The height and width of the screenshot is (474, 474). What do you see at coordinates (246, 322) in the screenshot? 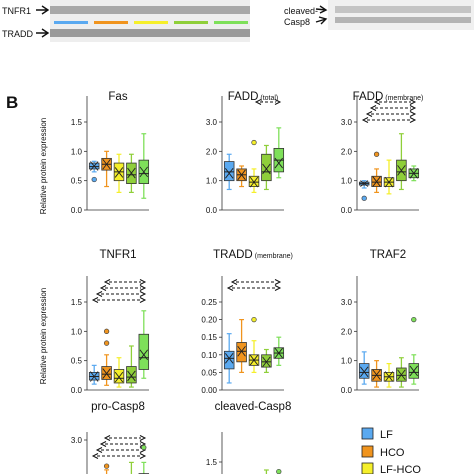
I see `box-chart-4: TRADD (membrane) 0.00 0.05 0.10 0.15 0.20 0.25` at bounding box center [246, 322].